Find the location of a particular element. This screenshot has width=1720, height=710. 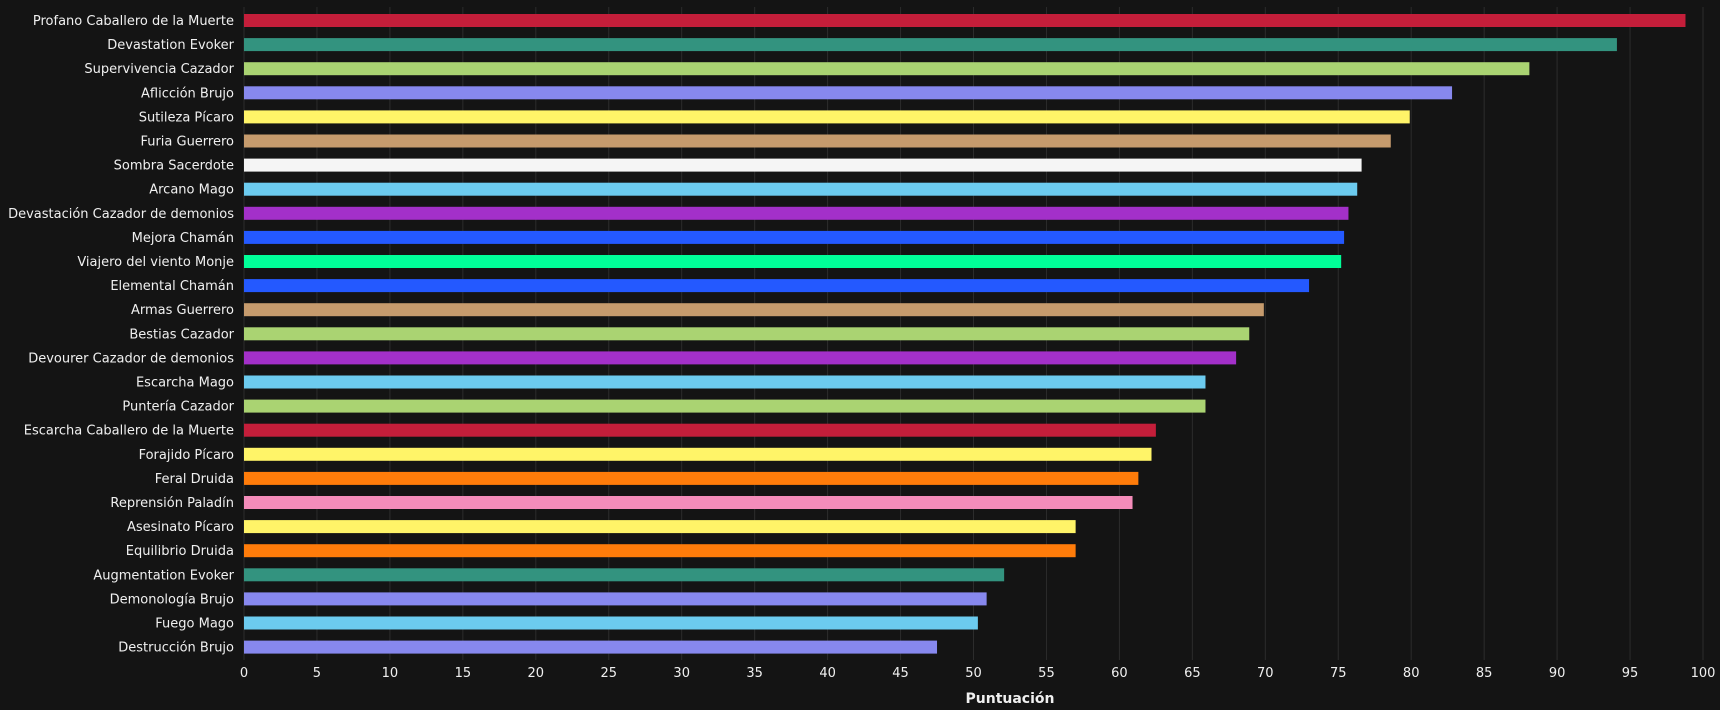

category-label: Furia Guerrero is located at coordinates (187, 142).